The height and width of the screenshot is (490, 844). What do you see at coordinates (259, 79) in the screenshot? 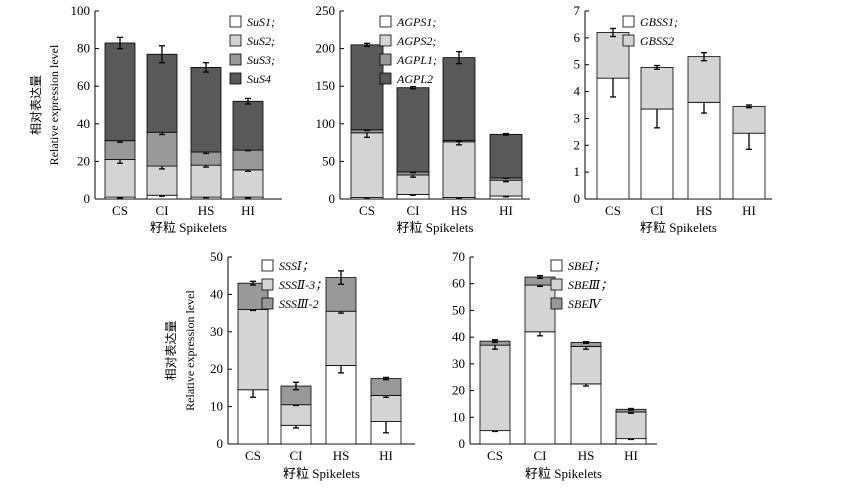
I see `legend-label: SuS4` at bounding box center [259, 79].